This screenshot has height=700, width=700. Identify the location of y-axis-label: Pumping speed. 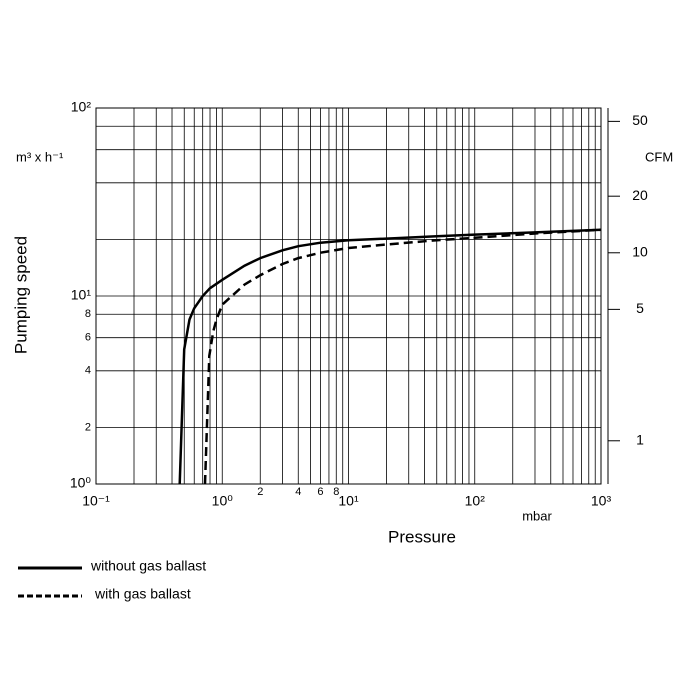
(20, 295).